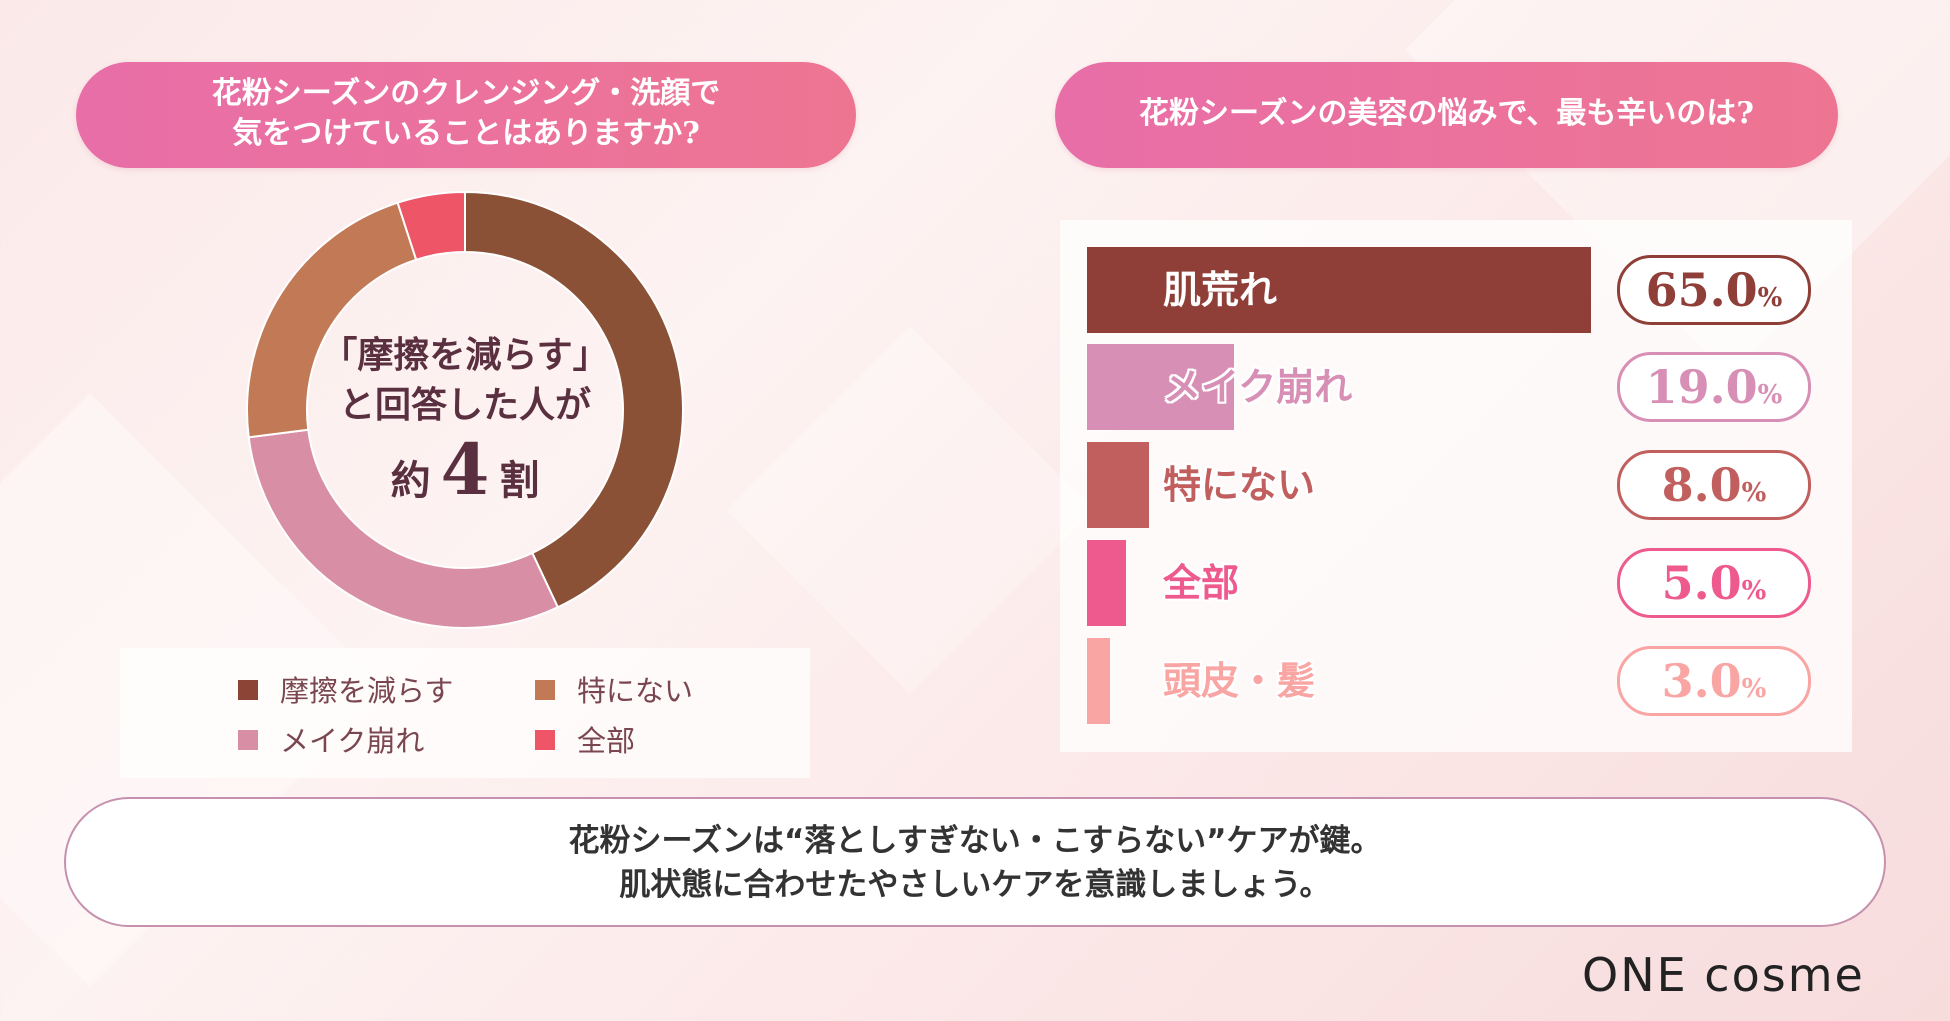 Image resolution: width=1950 pixels, height=1021 pixels. What do you see at coordinates (1701, 681) in the screenshot?
I see `bar-value-number: 3.0` at bounding box center [1701, 681].